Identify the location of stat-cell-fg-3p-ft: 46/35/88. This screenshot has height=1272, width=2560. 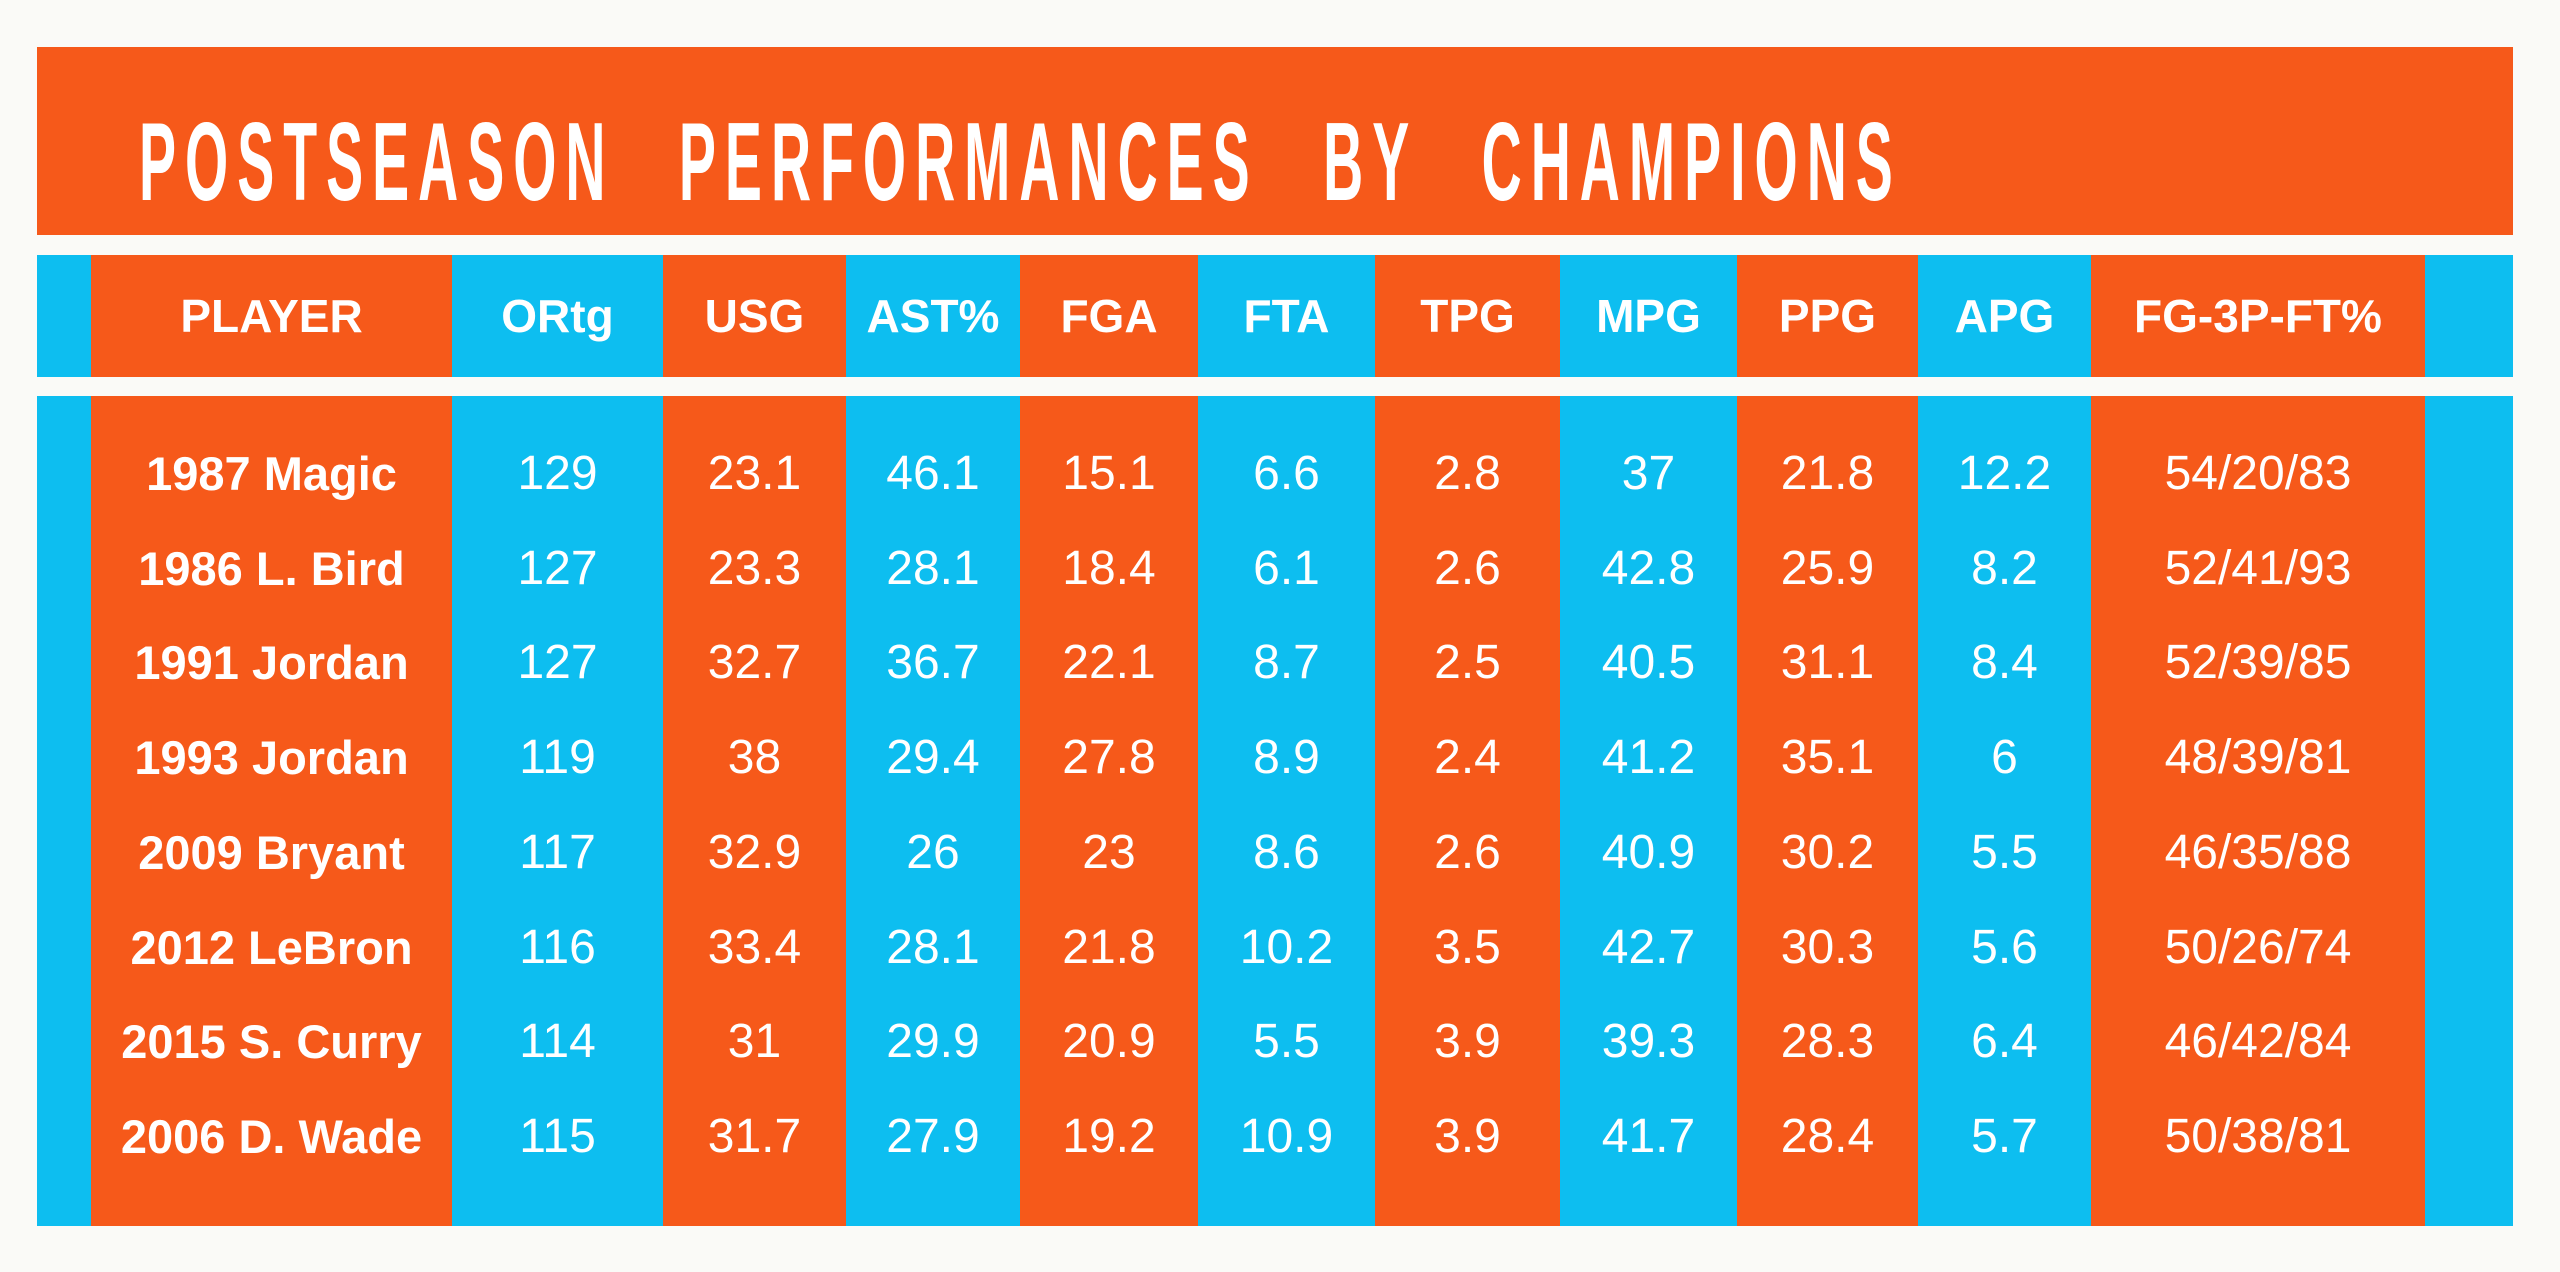
(2258, 852).